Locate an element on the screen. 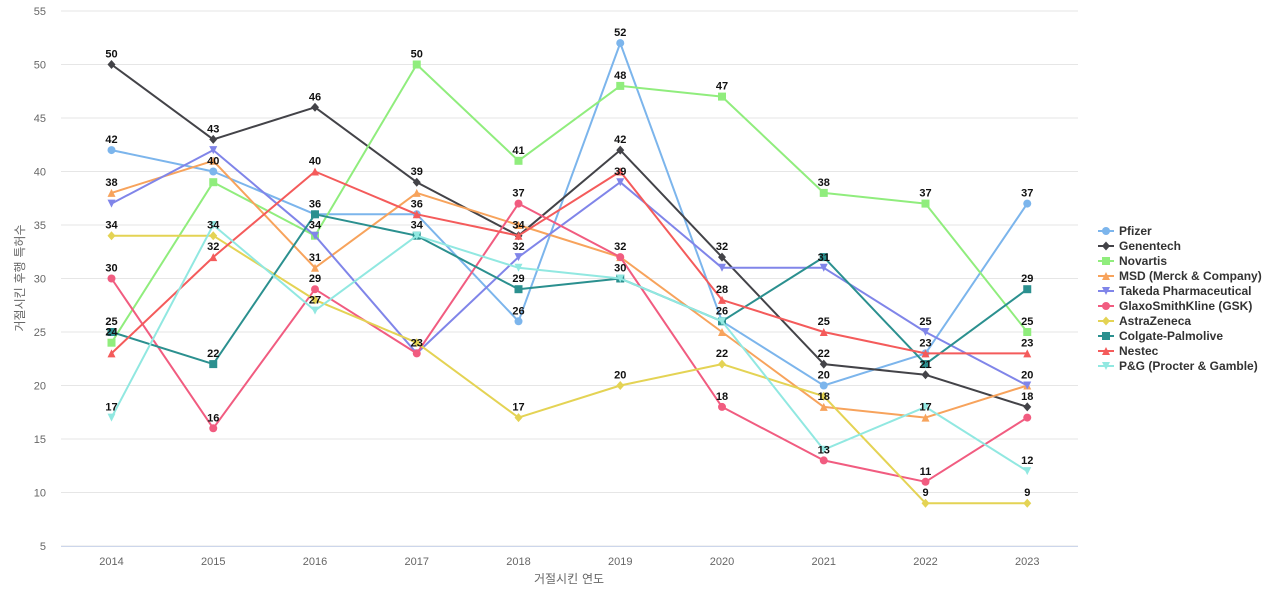 The image size is (1280, 600). data-label: 36 is located at coordinates (417, 204).